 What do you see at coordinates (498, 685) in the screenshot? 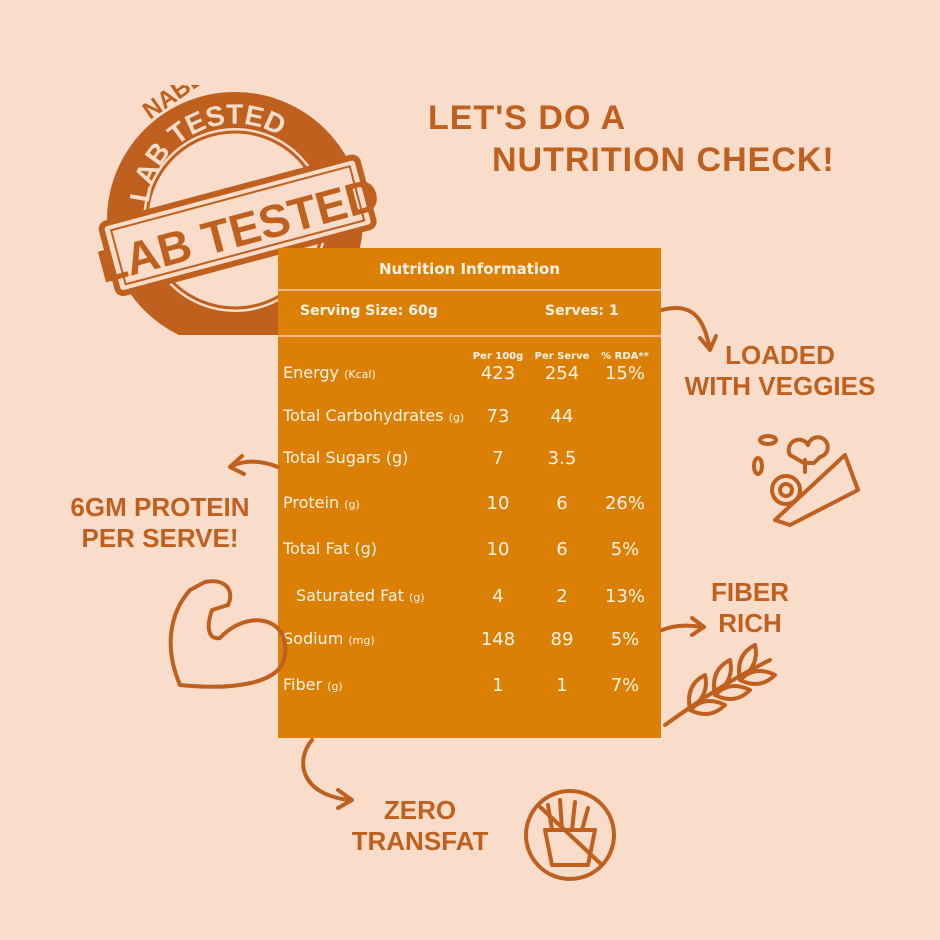
I see `value-per100: 1` at bounding box center [498, 685].